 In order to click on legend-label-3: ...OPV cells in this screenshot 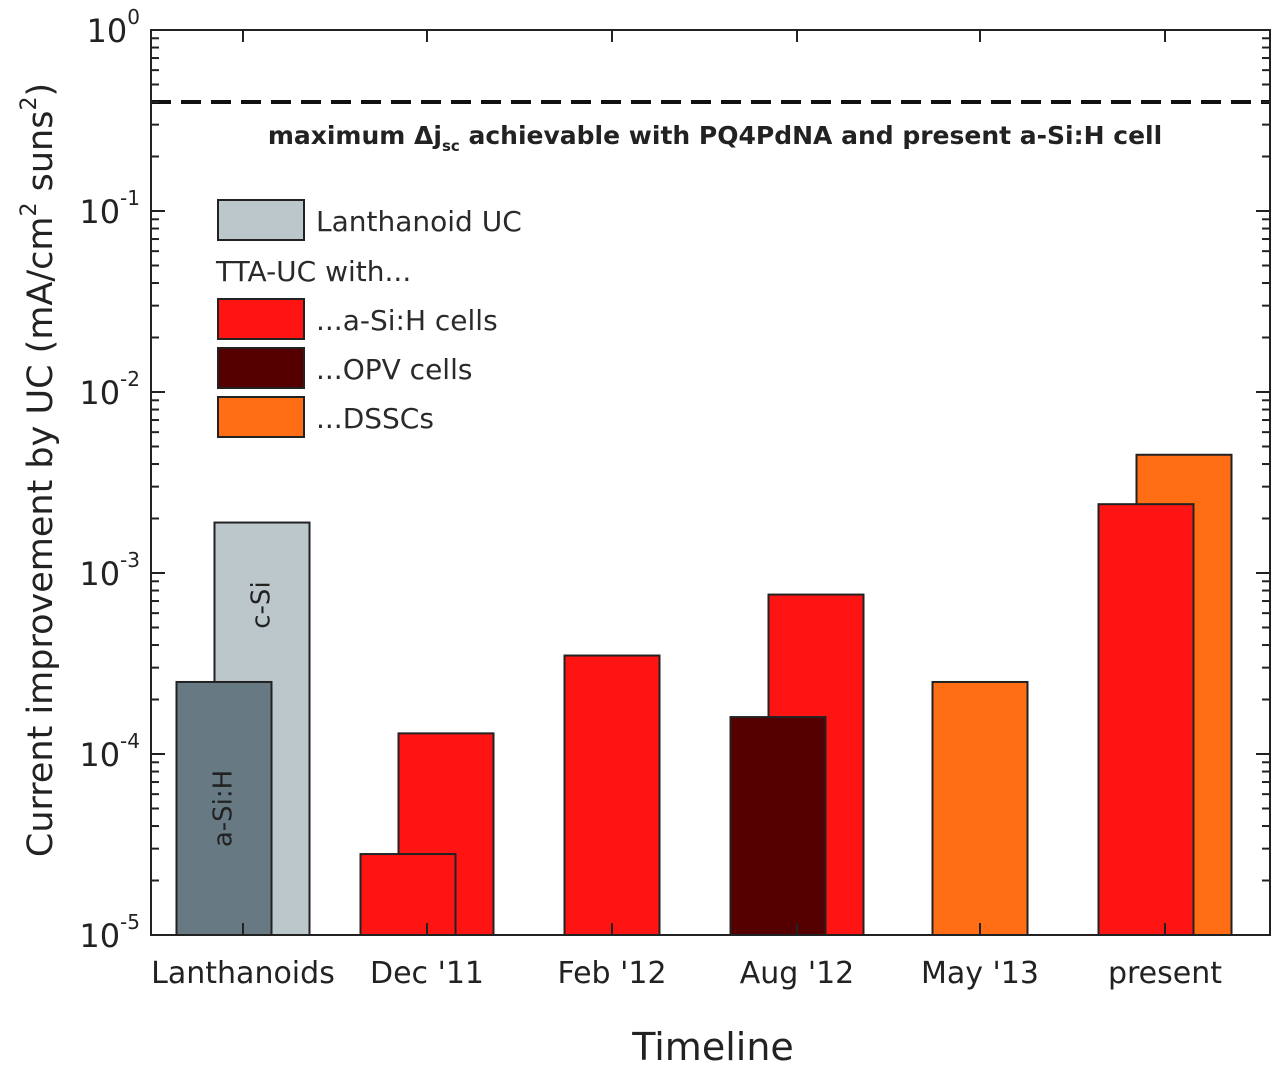, I will do `click(394, 369)`.